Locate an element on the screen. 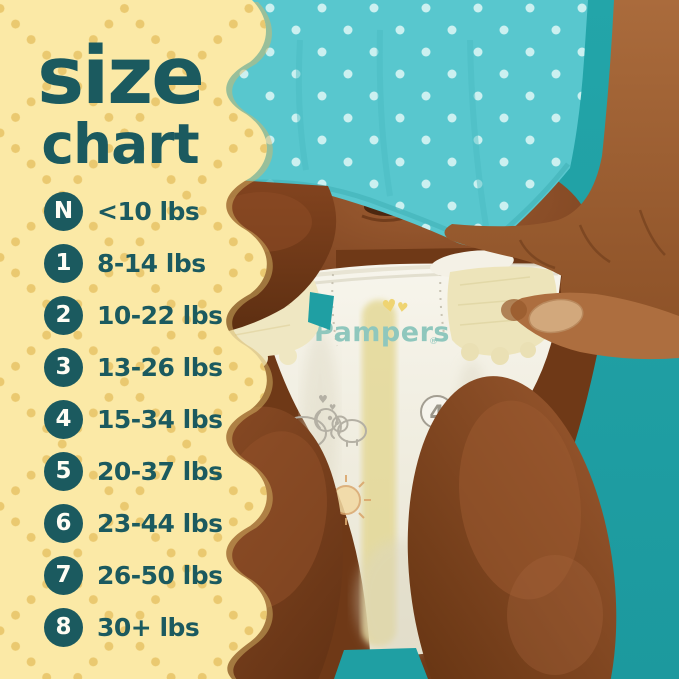  size-row-2: 2 10-22 lbs is located at coordinates (159, 315).